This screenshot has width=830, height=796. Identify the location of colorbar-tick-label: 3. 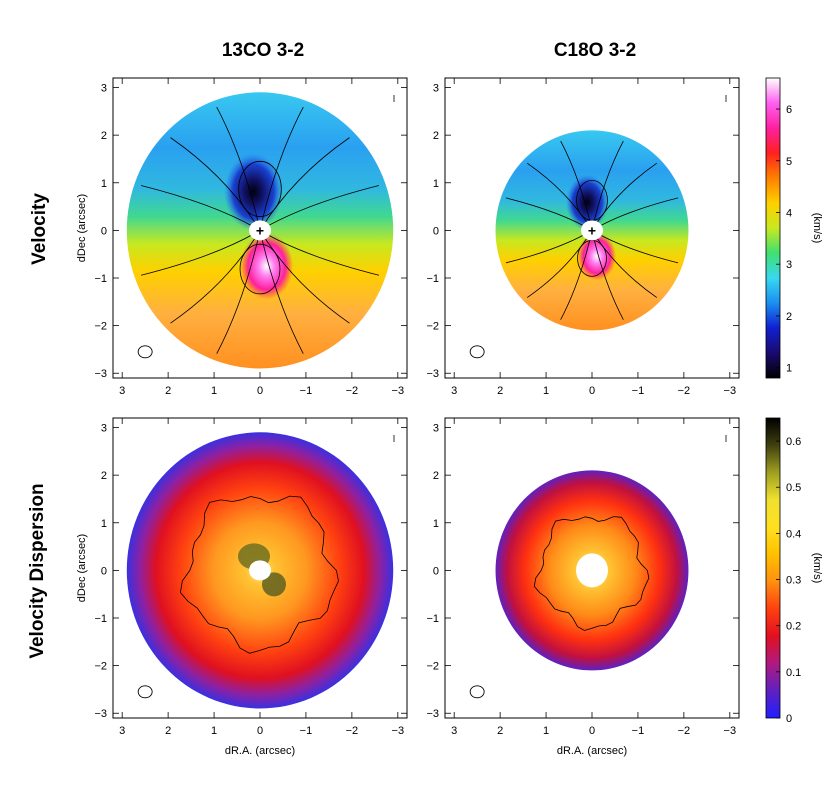
(789, 265).